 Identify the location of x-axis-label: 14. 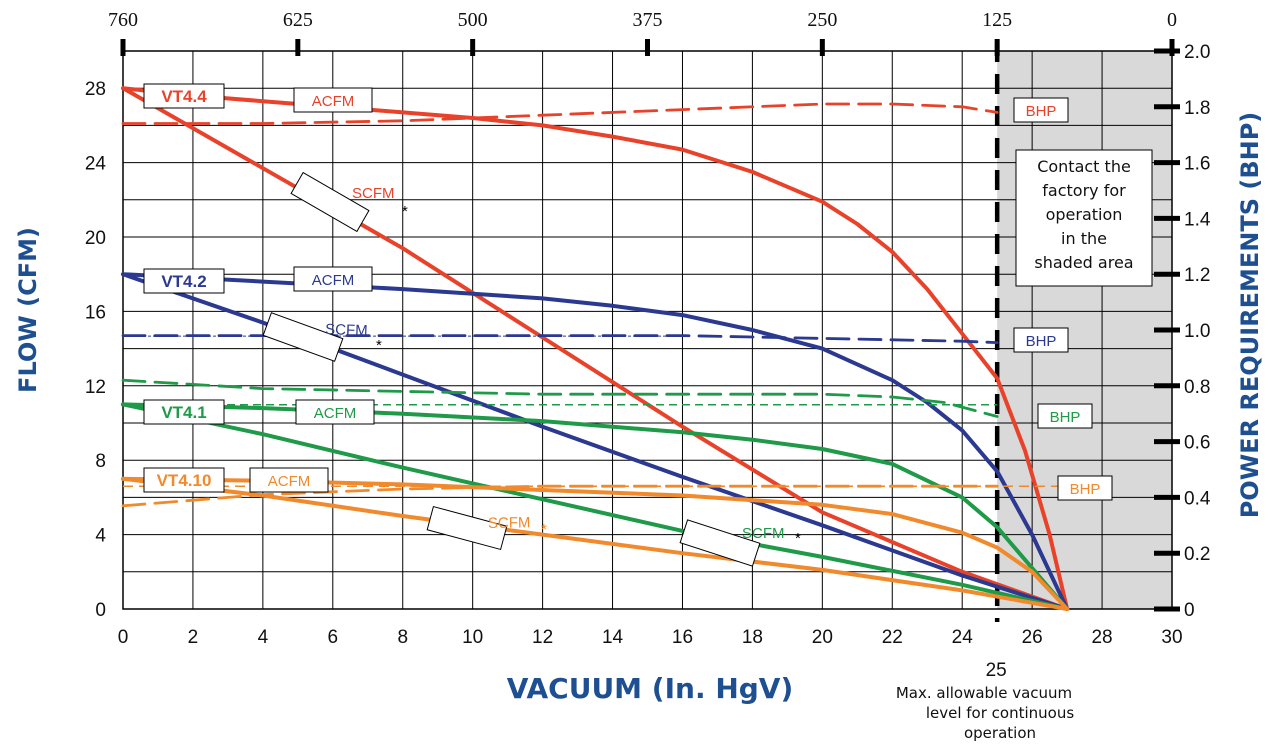
(613, 637).